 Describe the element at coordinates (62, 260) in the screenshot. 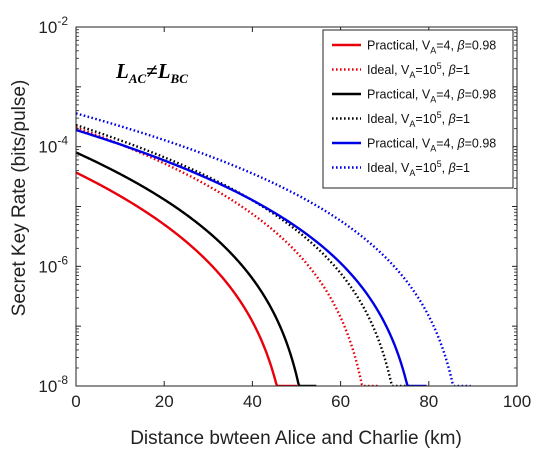

I see `y-tick-exponent: -6` at that location.